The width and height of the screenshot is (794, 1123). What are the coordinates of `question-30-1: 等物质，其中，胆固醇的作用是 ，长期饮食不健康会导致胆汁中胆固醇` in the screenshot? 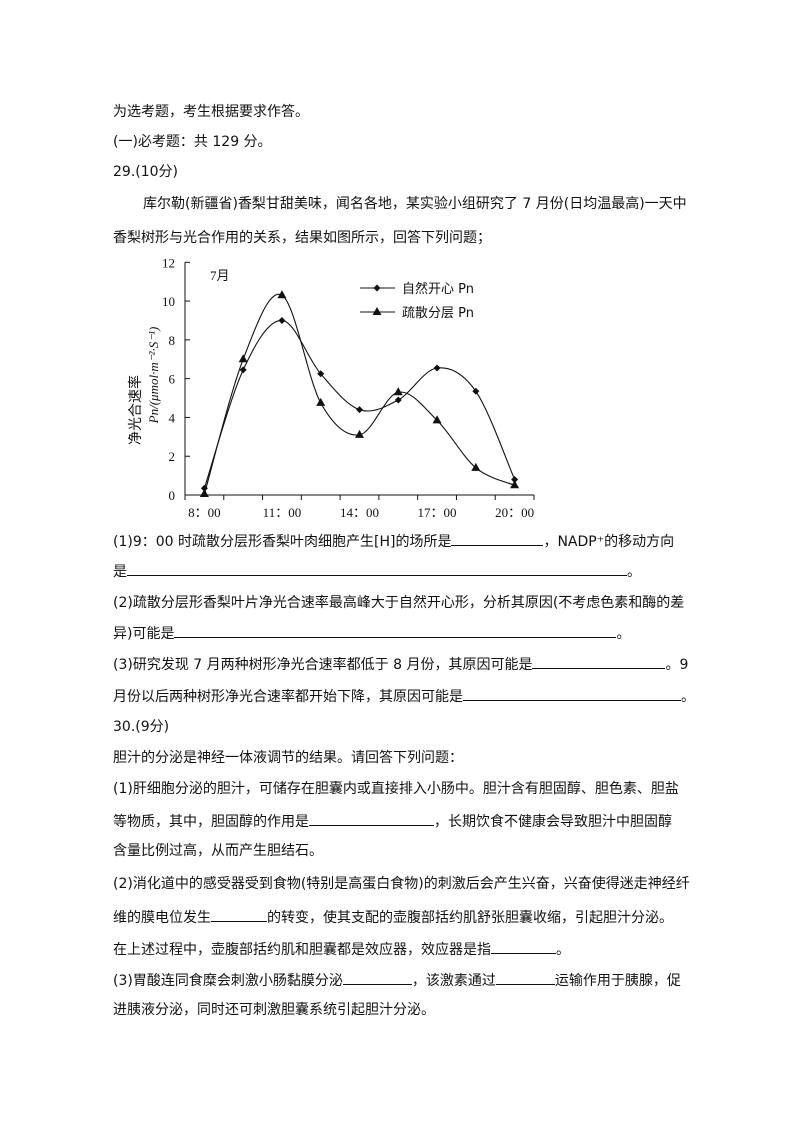 It's located at (392, 821).